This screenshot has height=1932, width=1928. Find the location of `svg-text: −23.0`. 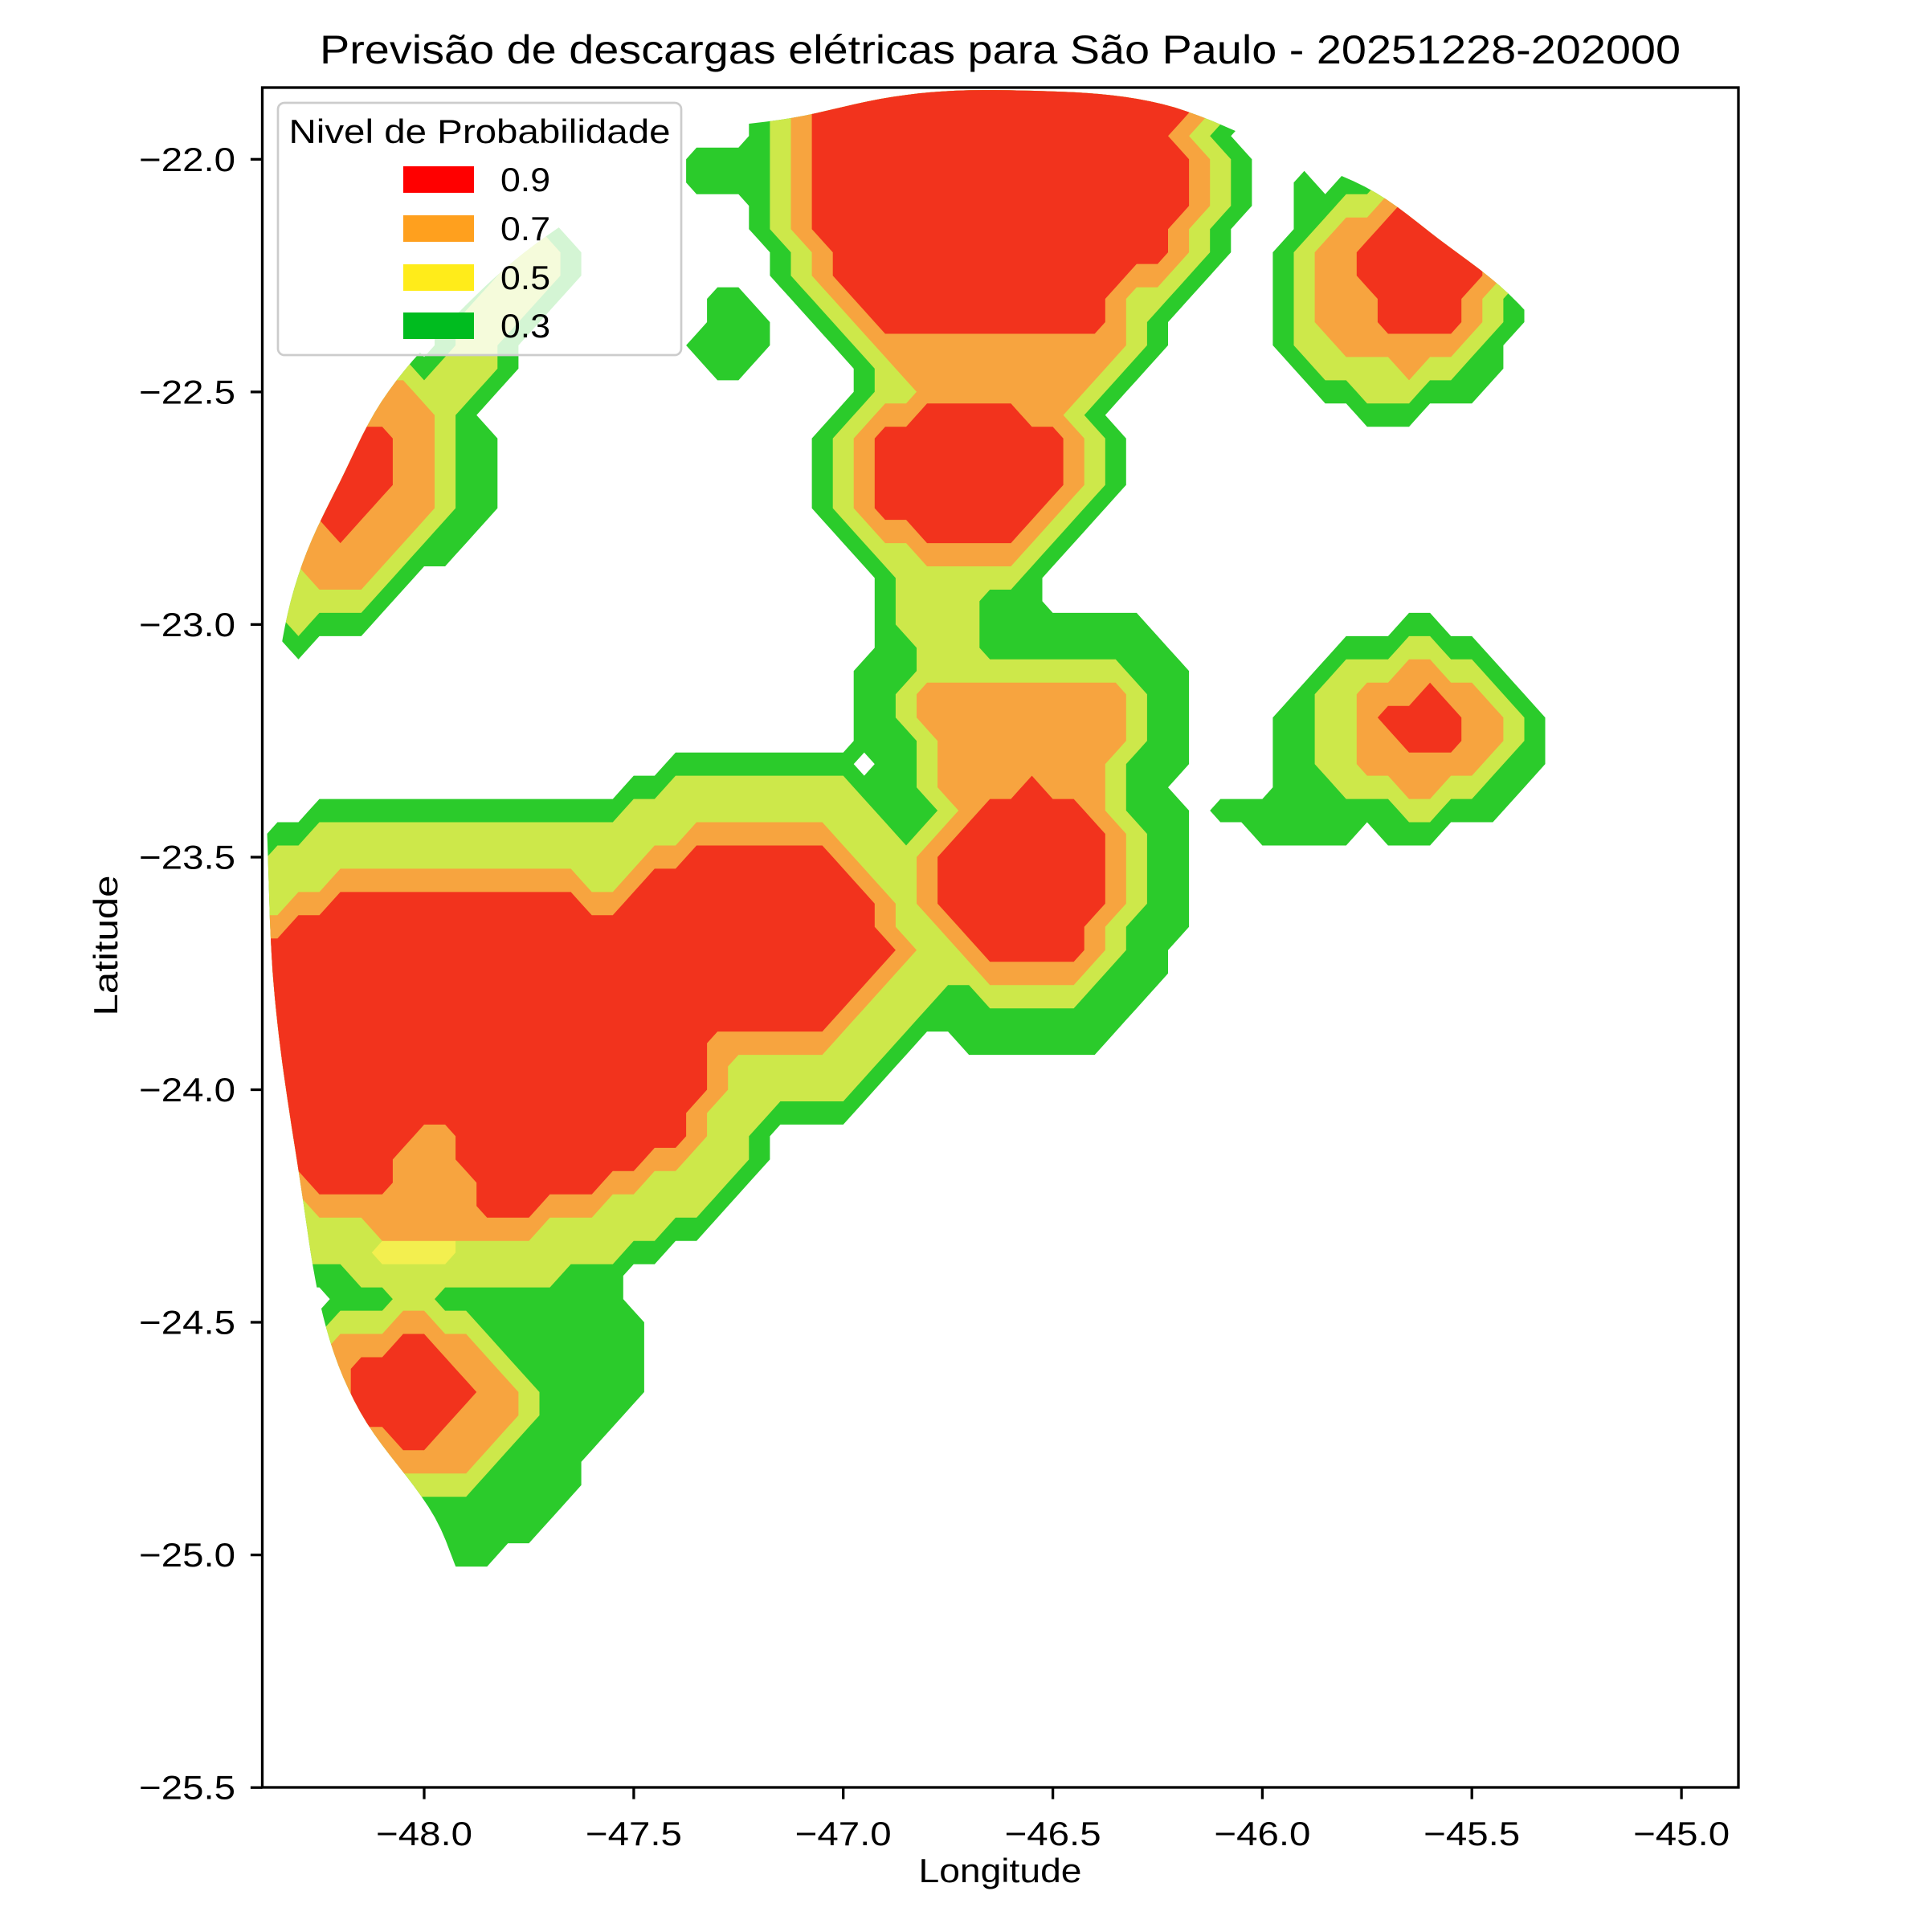

svg-text: −23.0 is located at coordinates (187, 625).